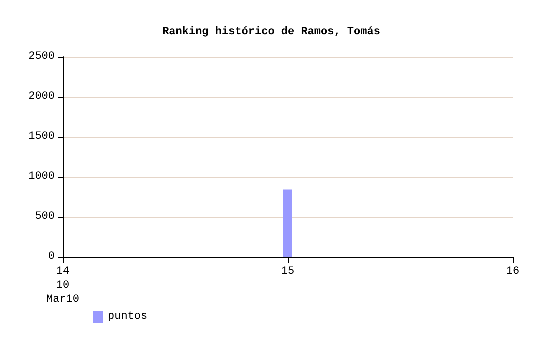 Image resolution: width=543 pixels, height=340 pixels. What do you see at coordinates (271, 32) in the screenshot?
I see `chart-title: Ranking histórico de Ramos, Tomás` at bounding box center [271, 32].